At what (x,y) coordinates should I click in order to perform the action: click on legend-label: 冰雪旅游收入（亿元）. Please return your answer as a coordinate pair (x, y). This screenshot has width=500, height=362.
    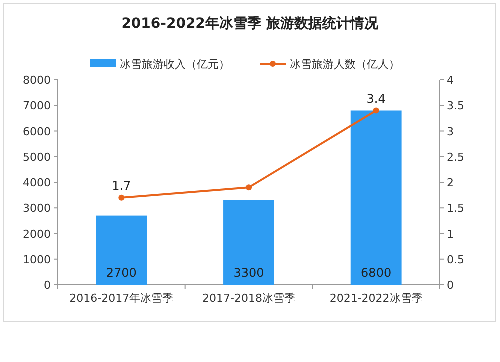
    Looking at the image, I should click on (175, 64).